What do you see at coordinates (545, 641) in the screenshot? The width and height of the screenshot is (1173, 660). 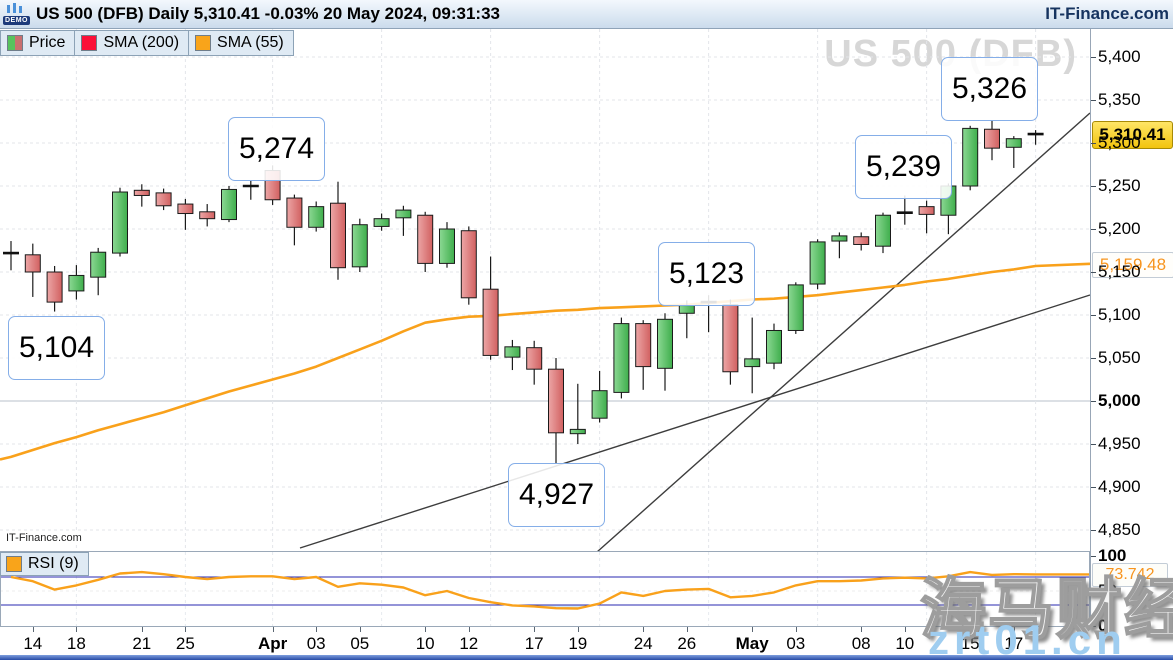 I see `time-axis: 14 18 21 25 Apr 03 05 10 12 17 19 24 26 May 03 08 10 15 17` at bounding box center [545, 641].